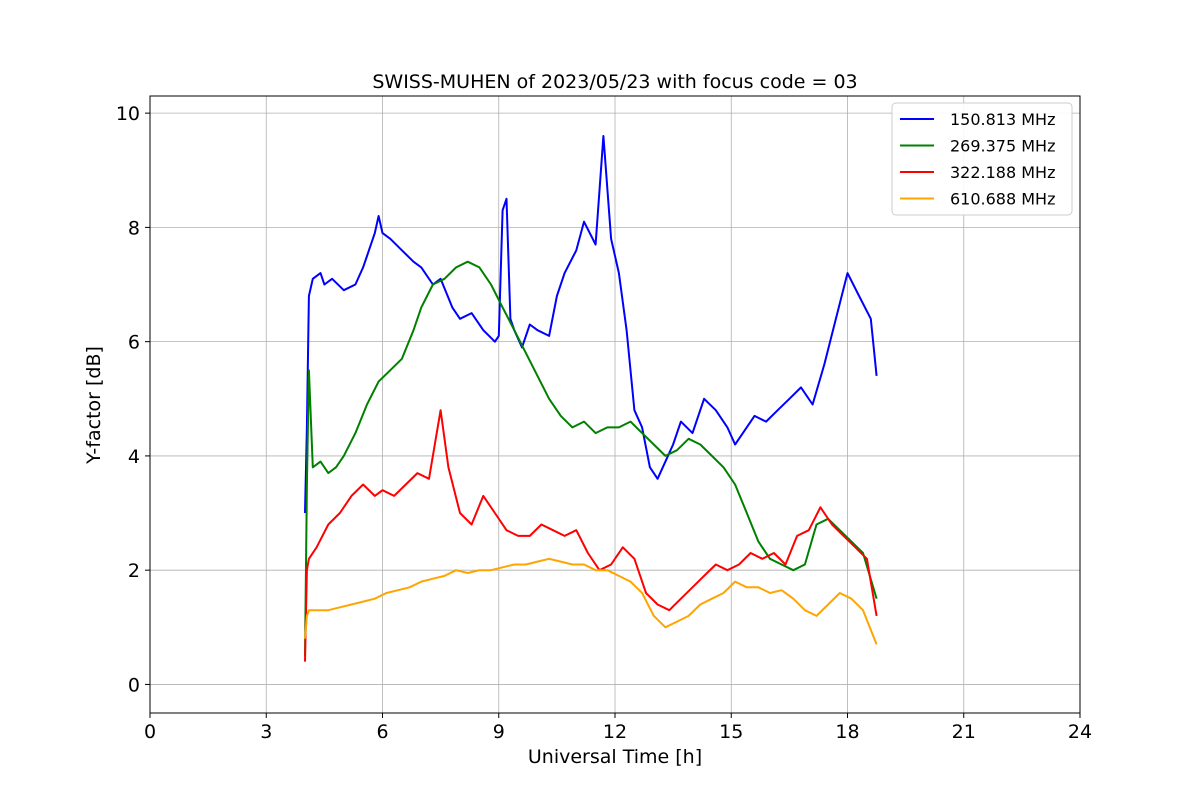 Image resolution: width=1200 pixels, height=800 pixels. Describe the element at coordinates (128, 114) in the screenshot. I see `y-tick-label: 10` at that location.